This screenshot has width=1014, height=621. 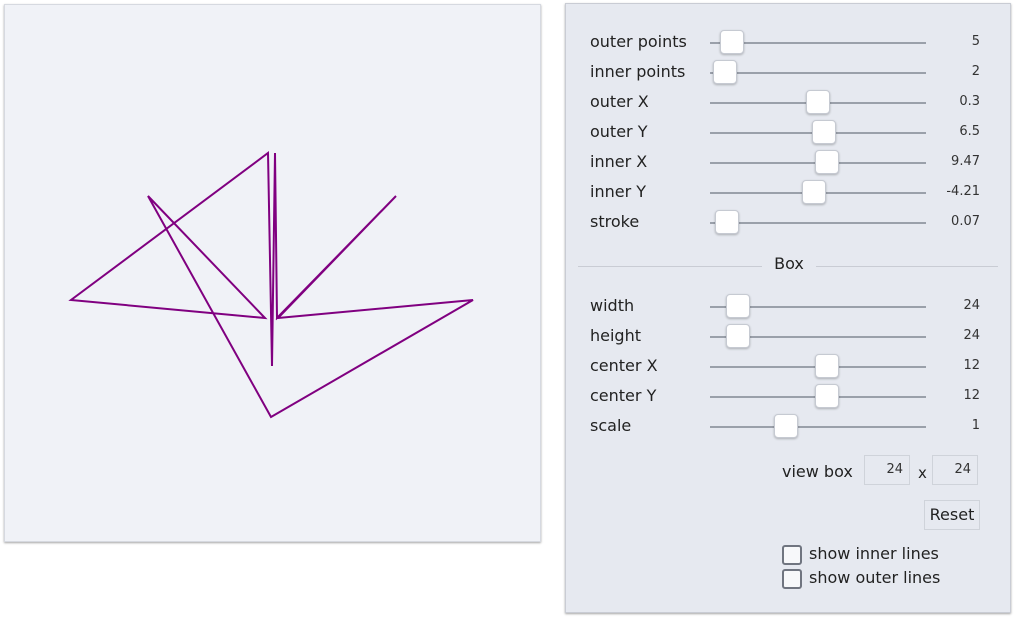 What do you see at coordinates (624, 365) in the screenshot?
I see `center-x-label: center X` at bounding box center [624, 365].